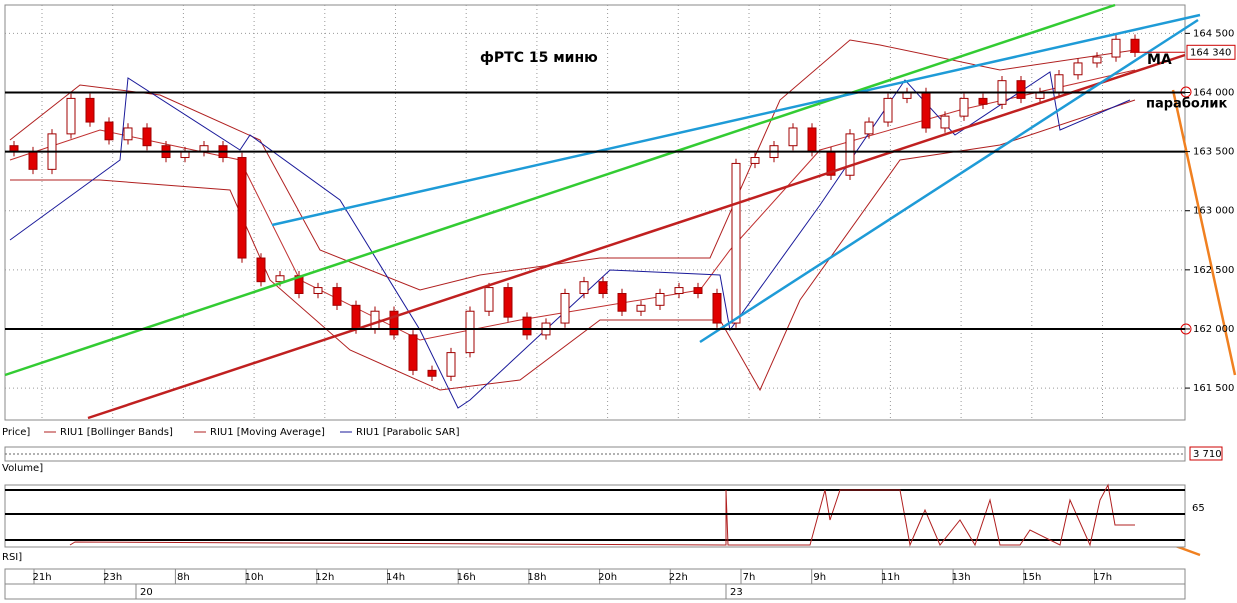 Image resolution: width=1237 pixels, height=603 pixels. What do you see at coordinates (1213, 388) in the screenshot?
I see `y-tick-label: 161 500` at bounding box center [1213, 388].